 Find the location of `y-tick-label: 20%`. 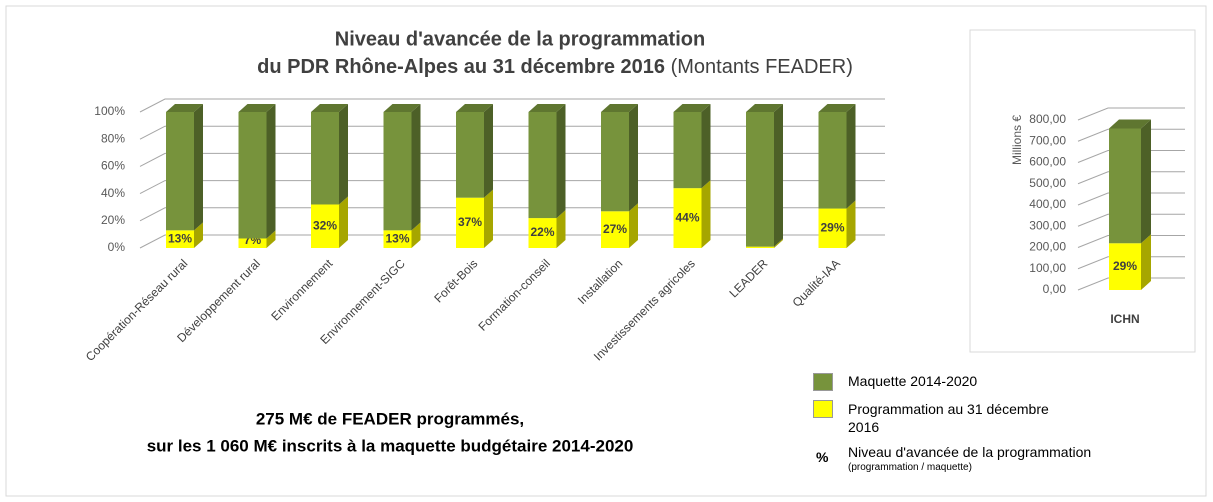

y-tick-label: 20% is located at coordinates (113, 220).